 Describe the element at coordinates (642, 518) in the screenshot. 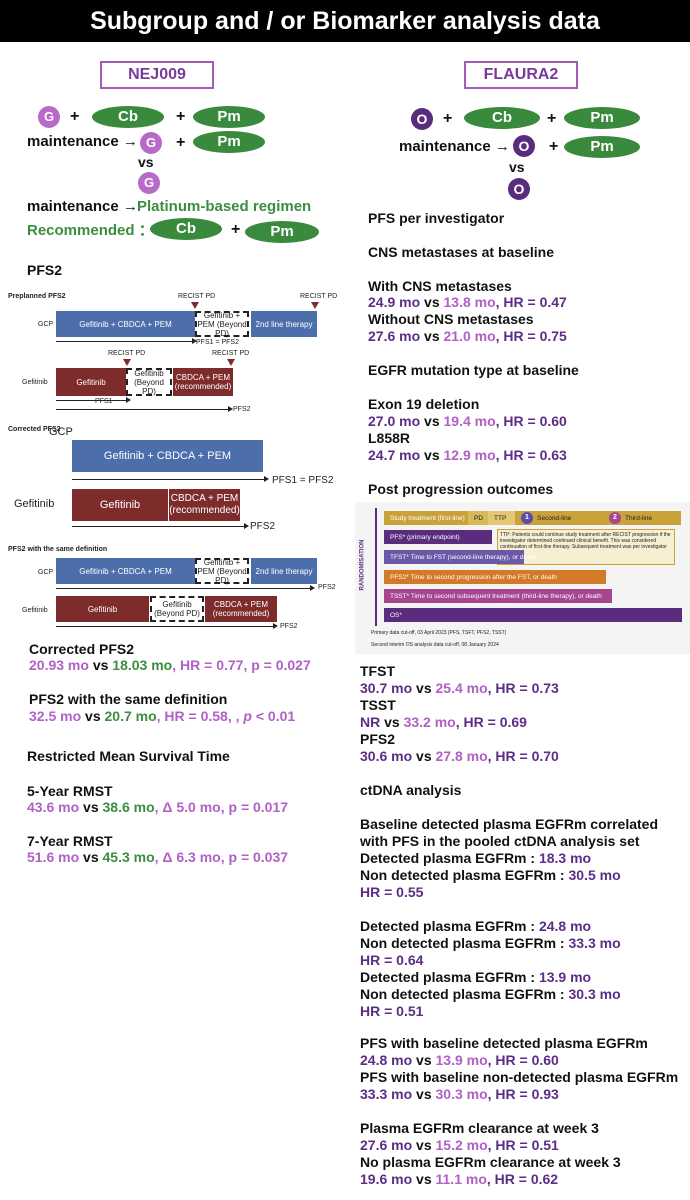

I see `third-line-bar: 2 Third-line` at that location.